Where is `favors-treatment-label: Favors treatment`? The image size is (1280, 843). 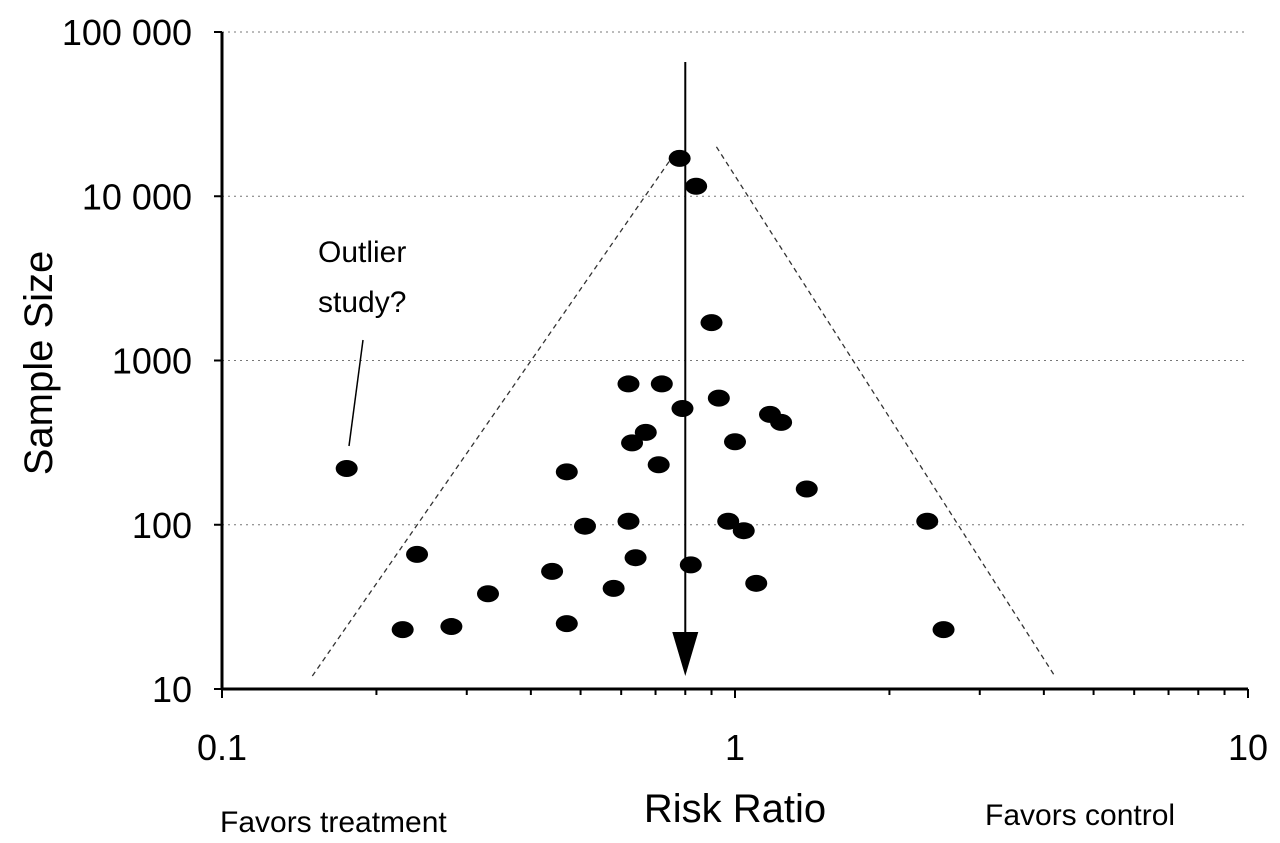 favors-treatment-label: Favors treatment is located at coordinates (333, 822).